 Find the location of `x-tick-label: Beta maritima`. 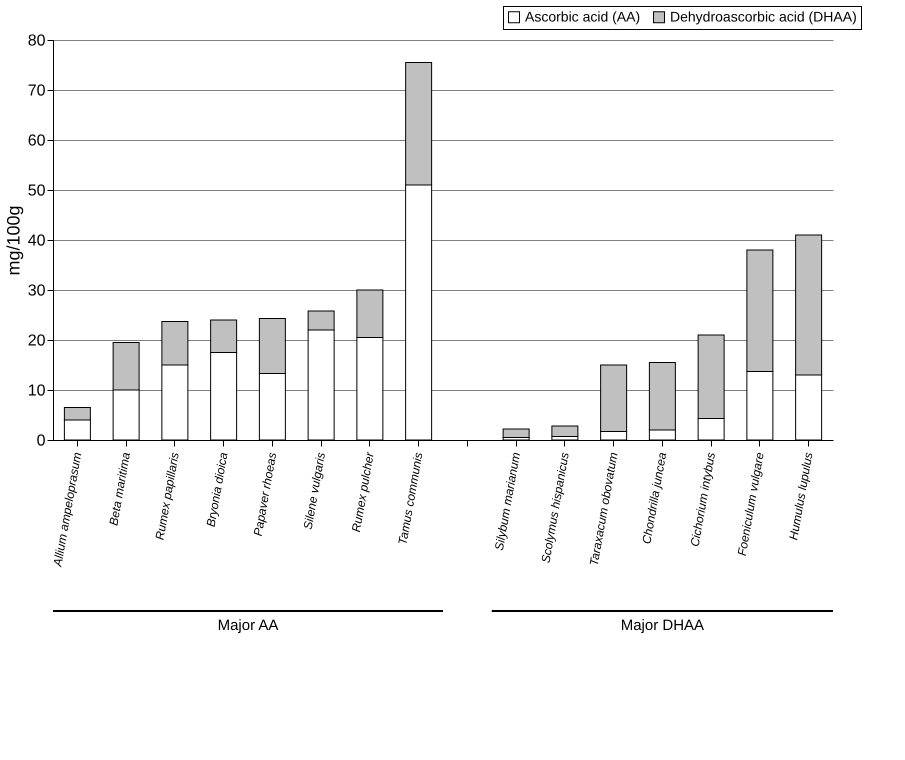

x-tick-label: Beta maritima is located at coordinates (120, 488).